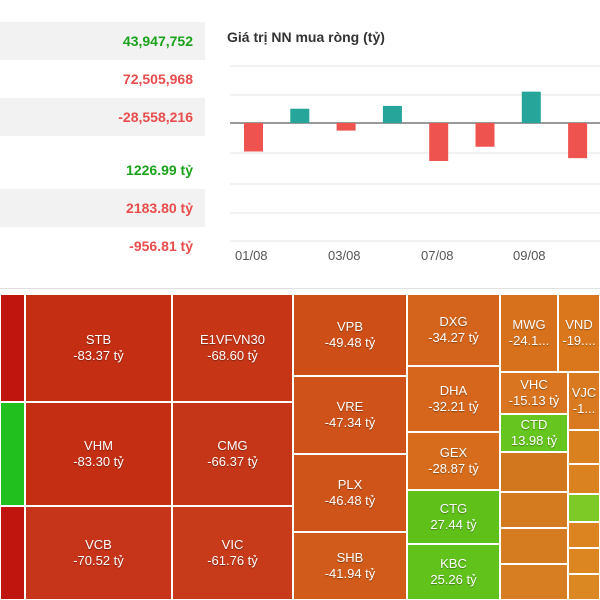 Image resolution: width=600 pixels, height=600 pixels. What do you see at coordinates (98, 544) in the screenshot?
I see `tile-symbol: VCB` at bounding box center [98, 544].